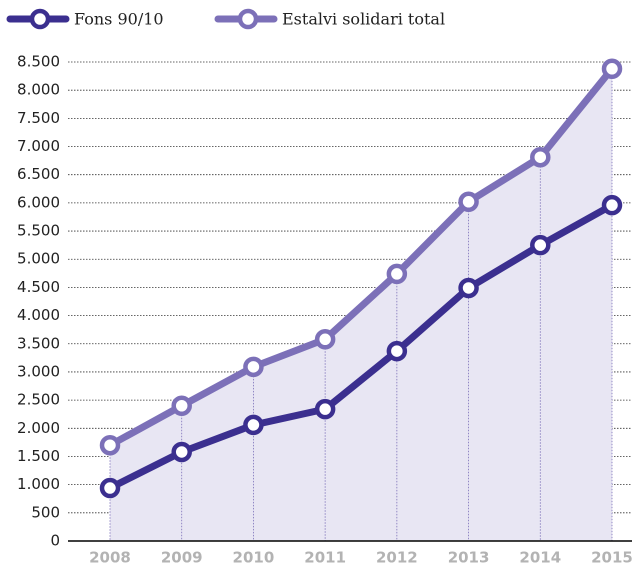 The height and width of the screenshot is (566, 636). I want to click on y-tick-label: 6.500, so click(38, 174).